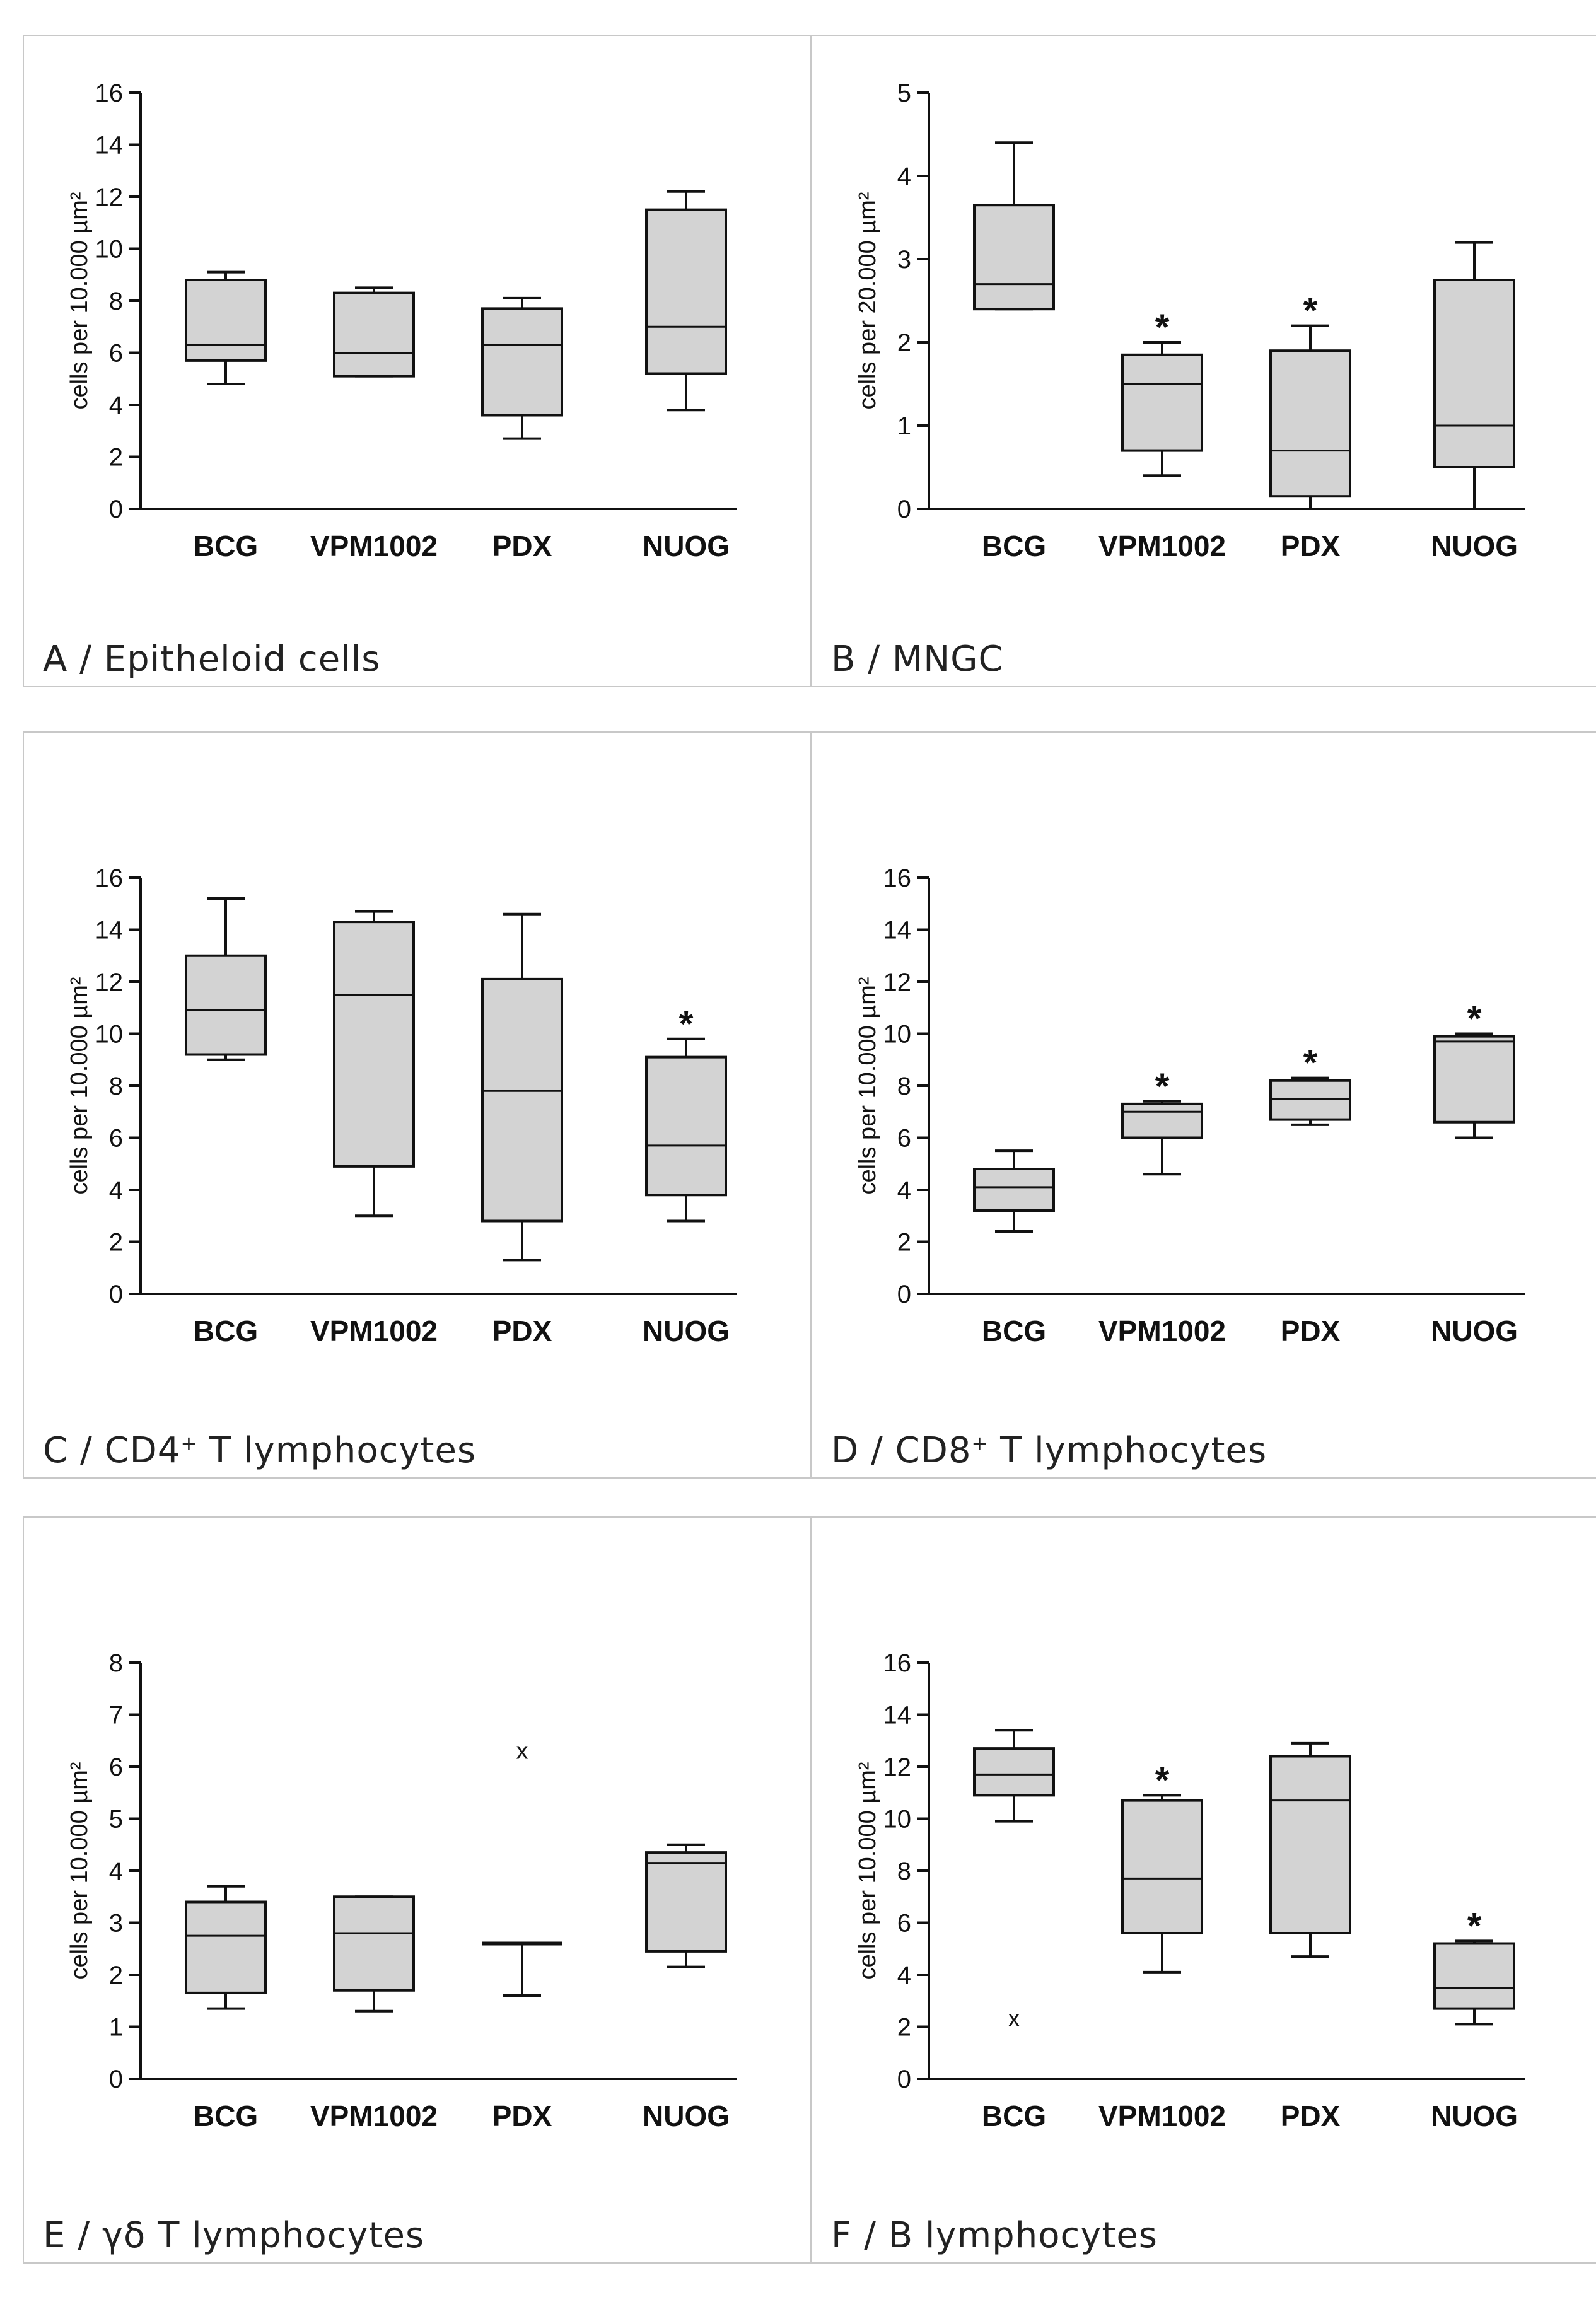 The width and height of the screenshot is (1596, 2302). Describe the element at coordinates (242, 660) in the screenshot. I see `caption-title: Epitheloid cells` at that location.